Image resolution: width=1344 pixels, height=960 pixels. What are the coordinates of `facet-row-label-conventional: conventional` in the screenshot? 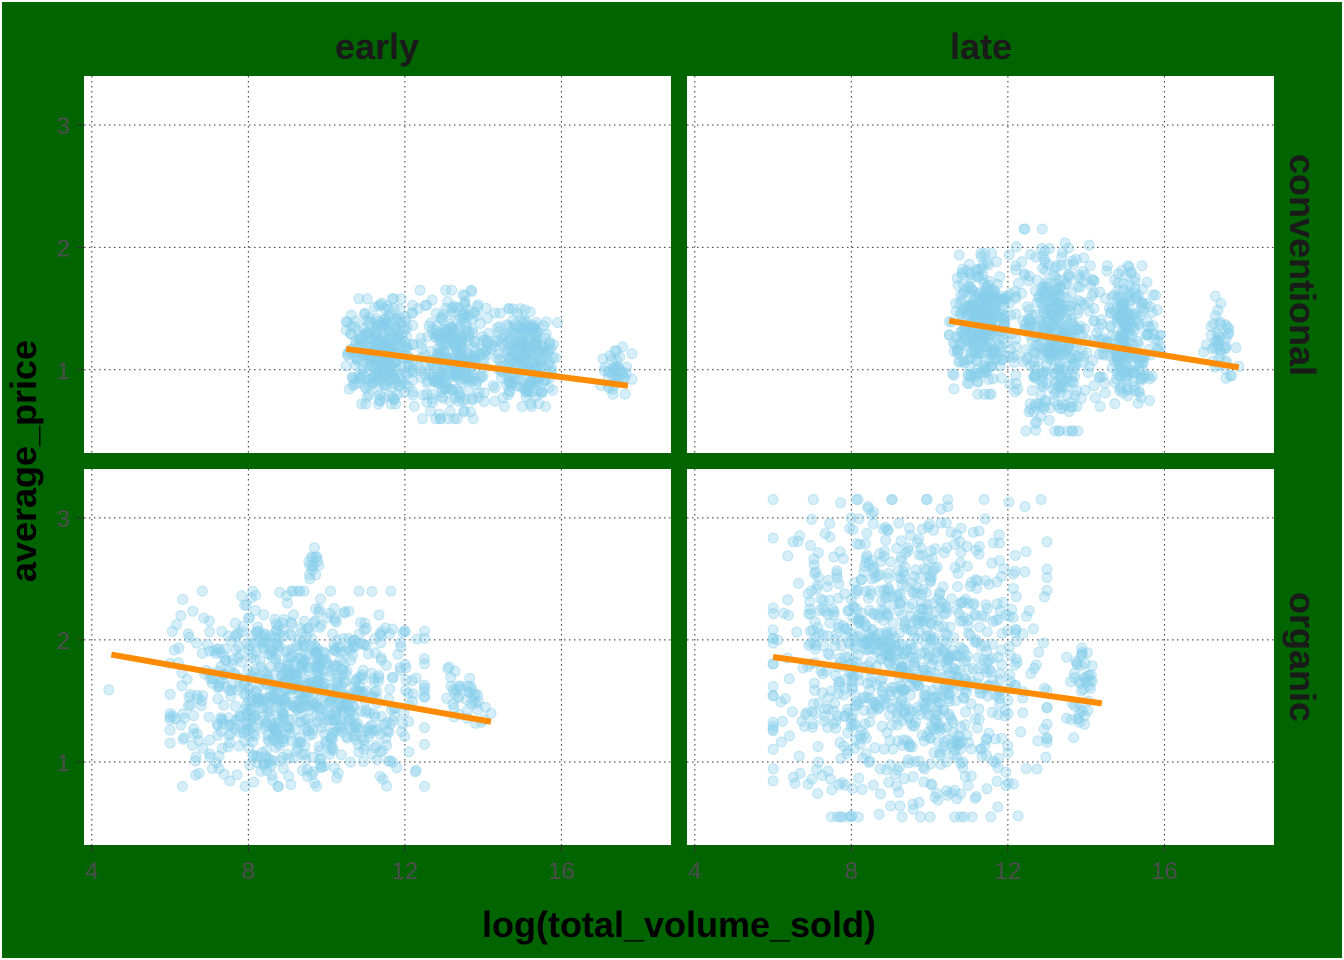 It's located at (1302, 265).